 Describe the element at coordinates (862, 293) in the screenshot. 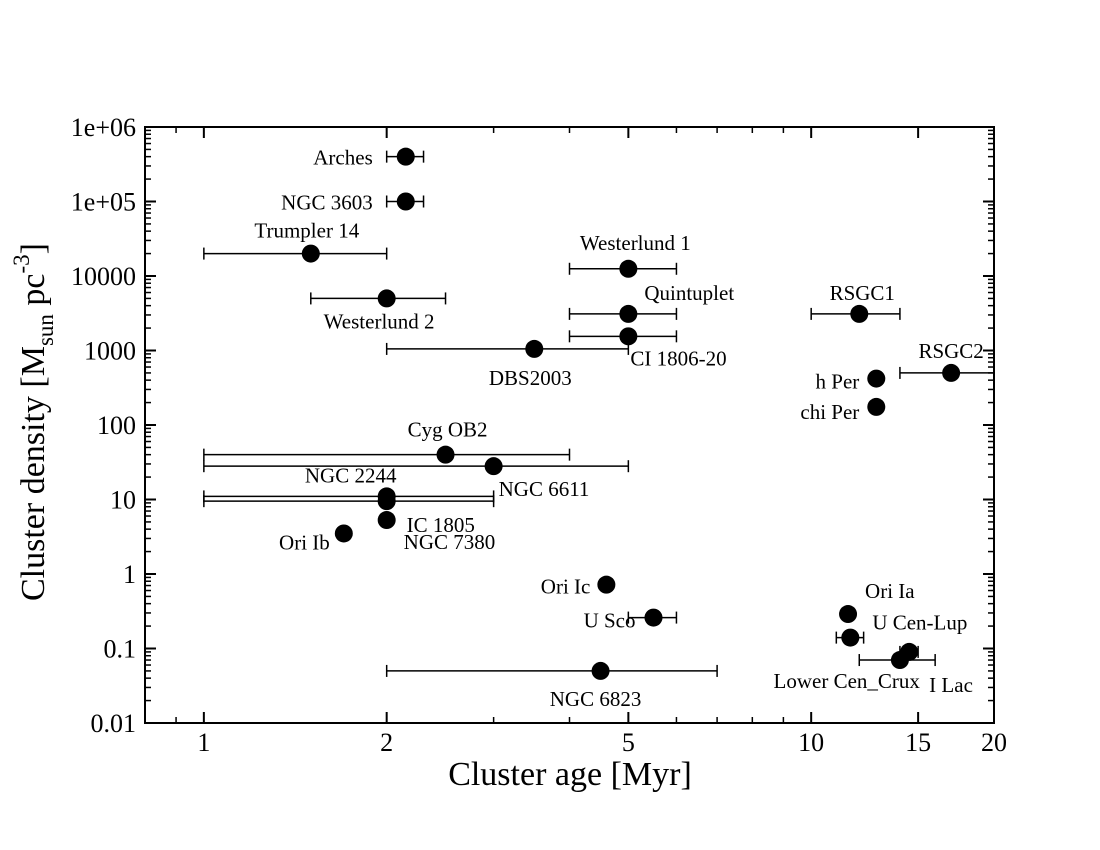

I see `label-rsgc1: RSGC1` at that location.